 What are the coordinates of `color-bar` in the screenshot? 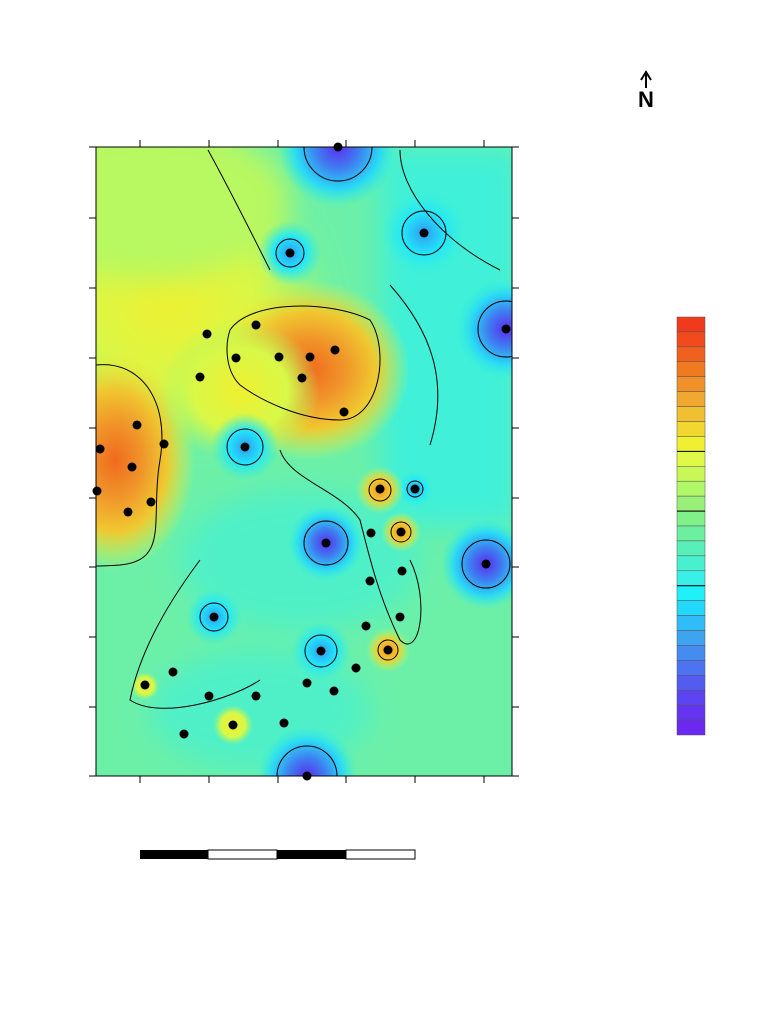 It's located at (691, 526).